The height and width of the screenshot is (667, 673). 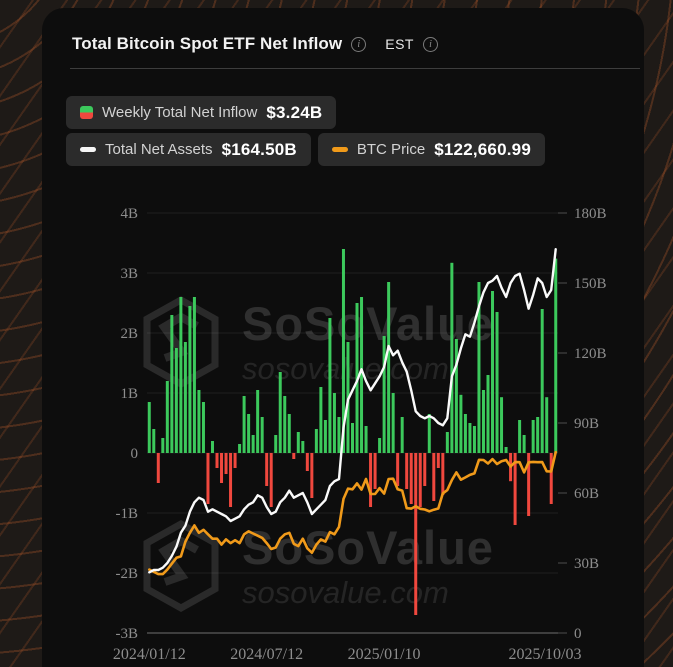 What do you see at coordinates (353, 513) in the screenshot?
I see `btc-price-line` at bounding box center [353, 513].